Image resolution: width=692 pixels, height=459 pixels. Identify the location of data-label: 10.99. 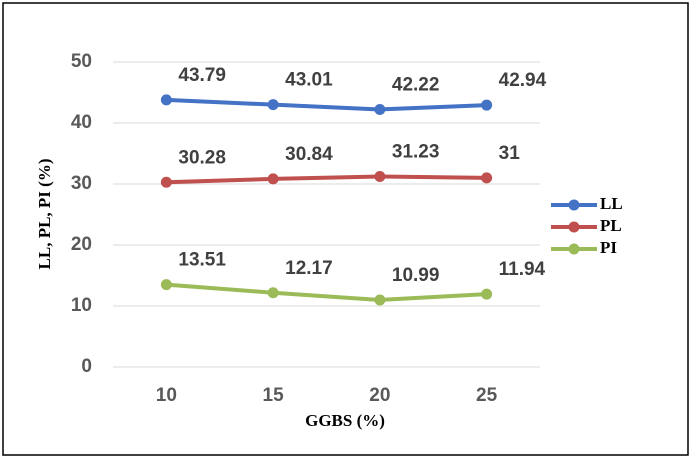
(416, 275).